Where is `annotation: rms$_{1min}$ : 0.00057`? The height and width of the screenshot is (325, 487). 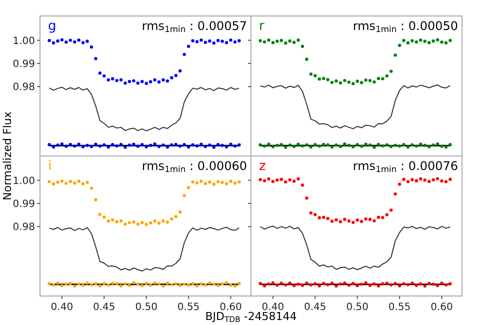 annotation: rms$_{1min}$ : 0.00057 is located at coordinates (194, 26).